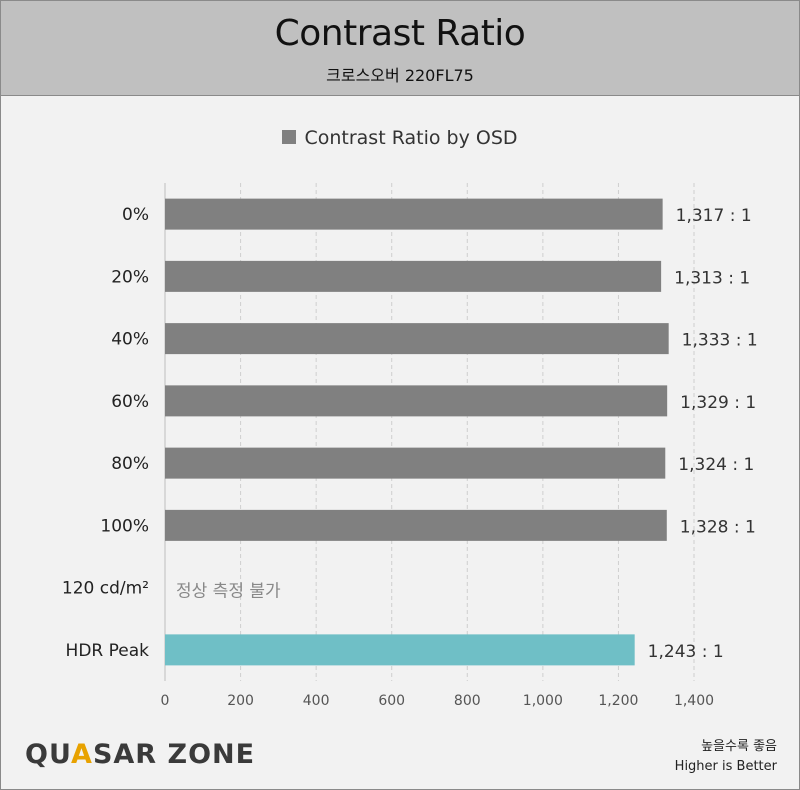 The height and width of the screenshot is (790, 800). Describe the element at coordinates (130, 464) in the screenshot. I see `category-label: 80%` at that location.